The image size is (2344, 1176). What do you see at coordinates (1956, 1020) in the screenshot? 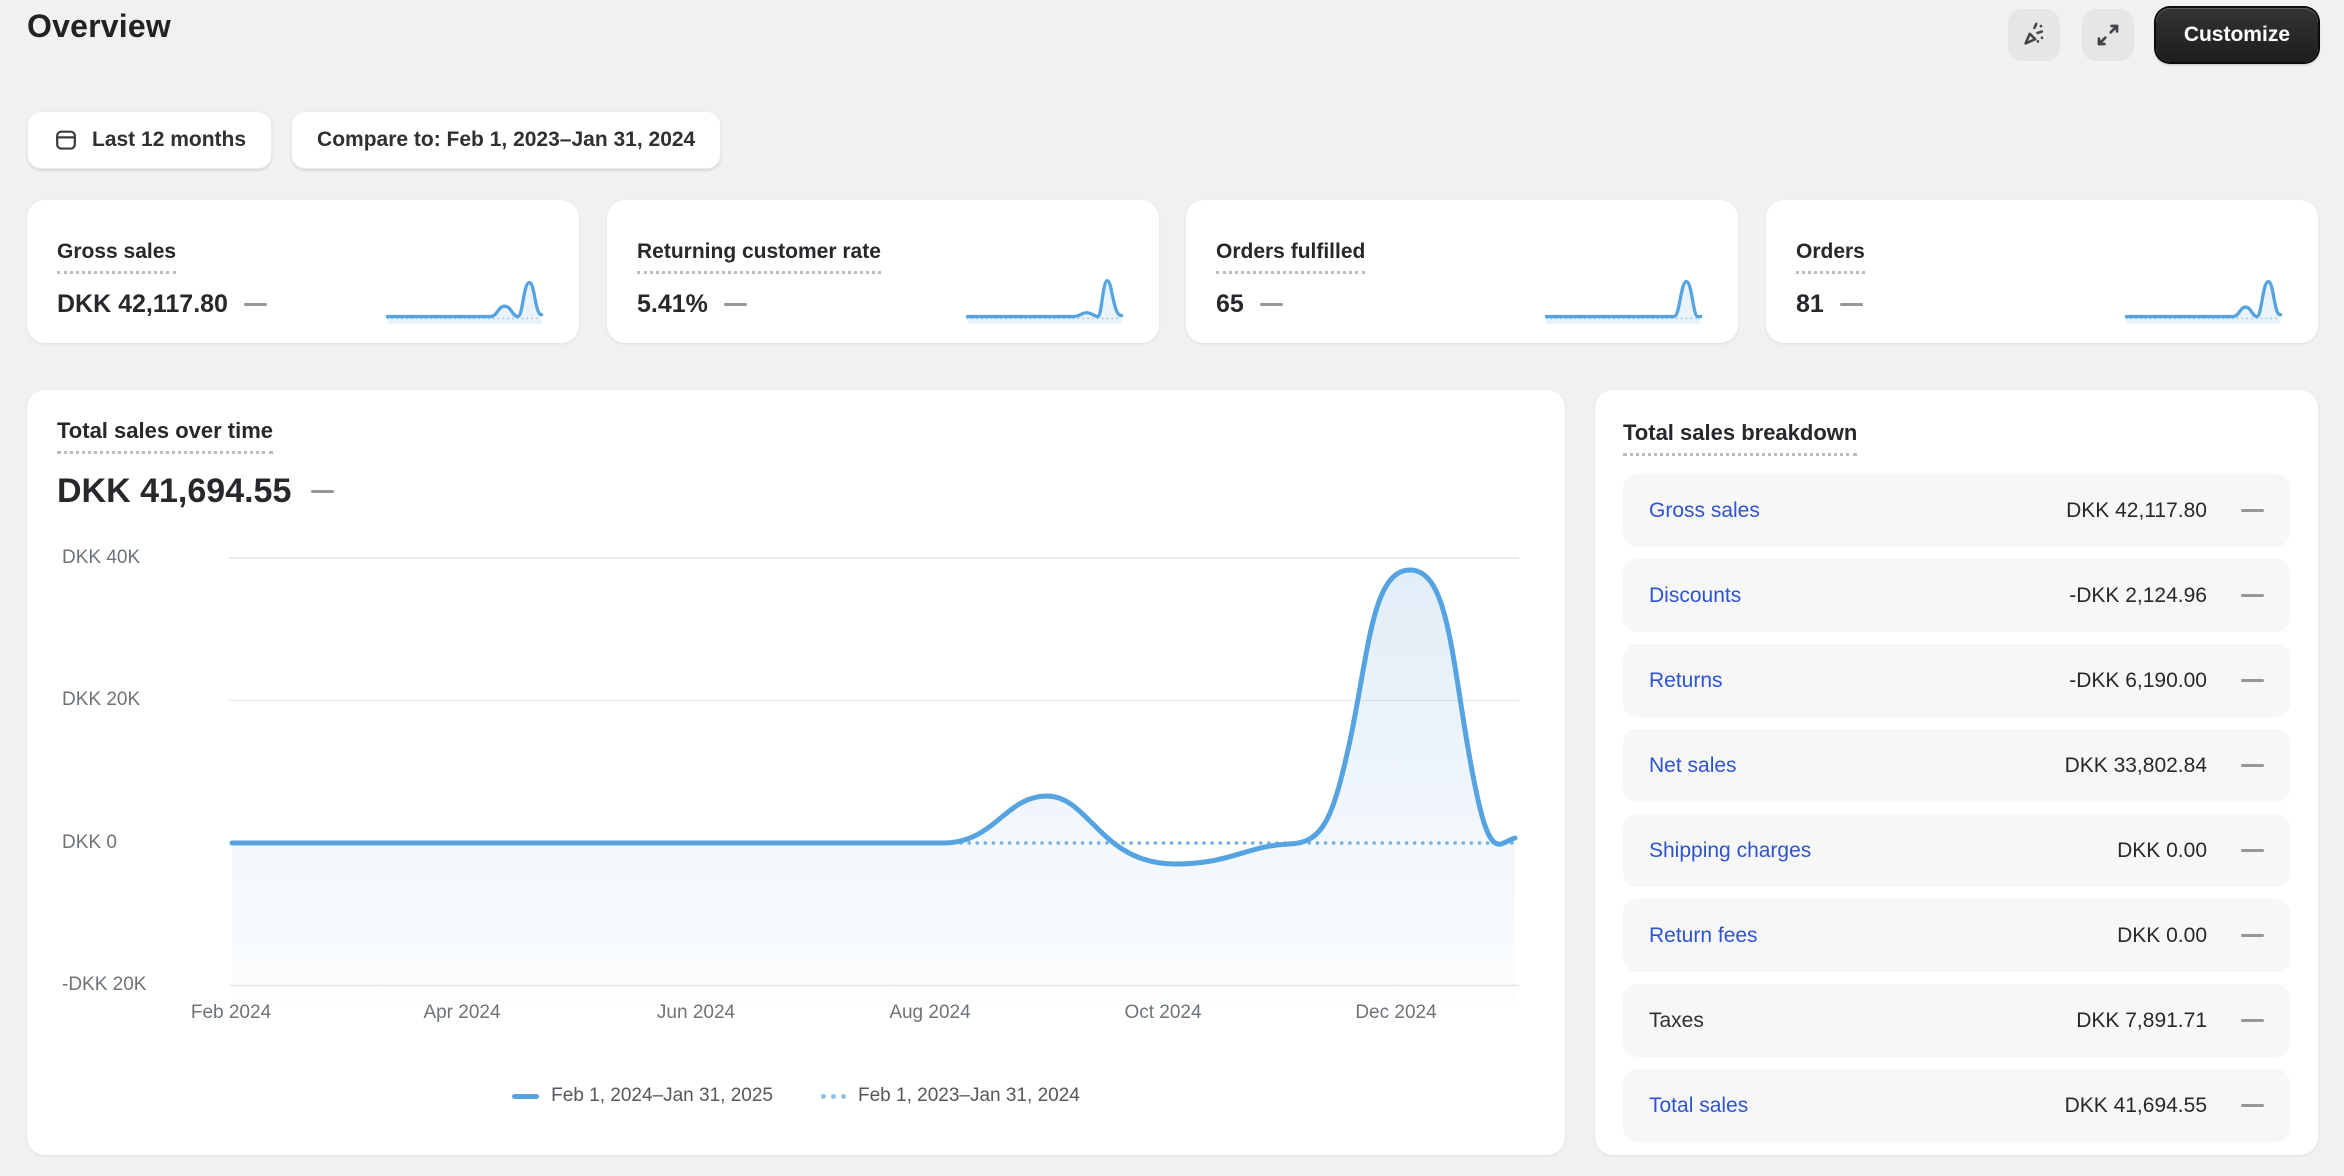
I see `breakdown-row-taxes: Taxes DKK 7,891.71` at bounding box center [1956, 1020].